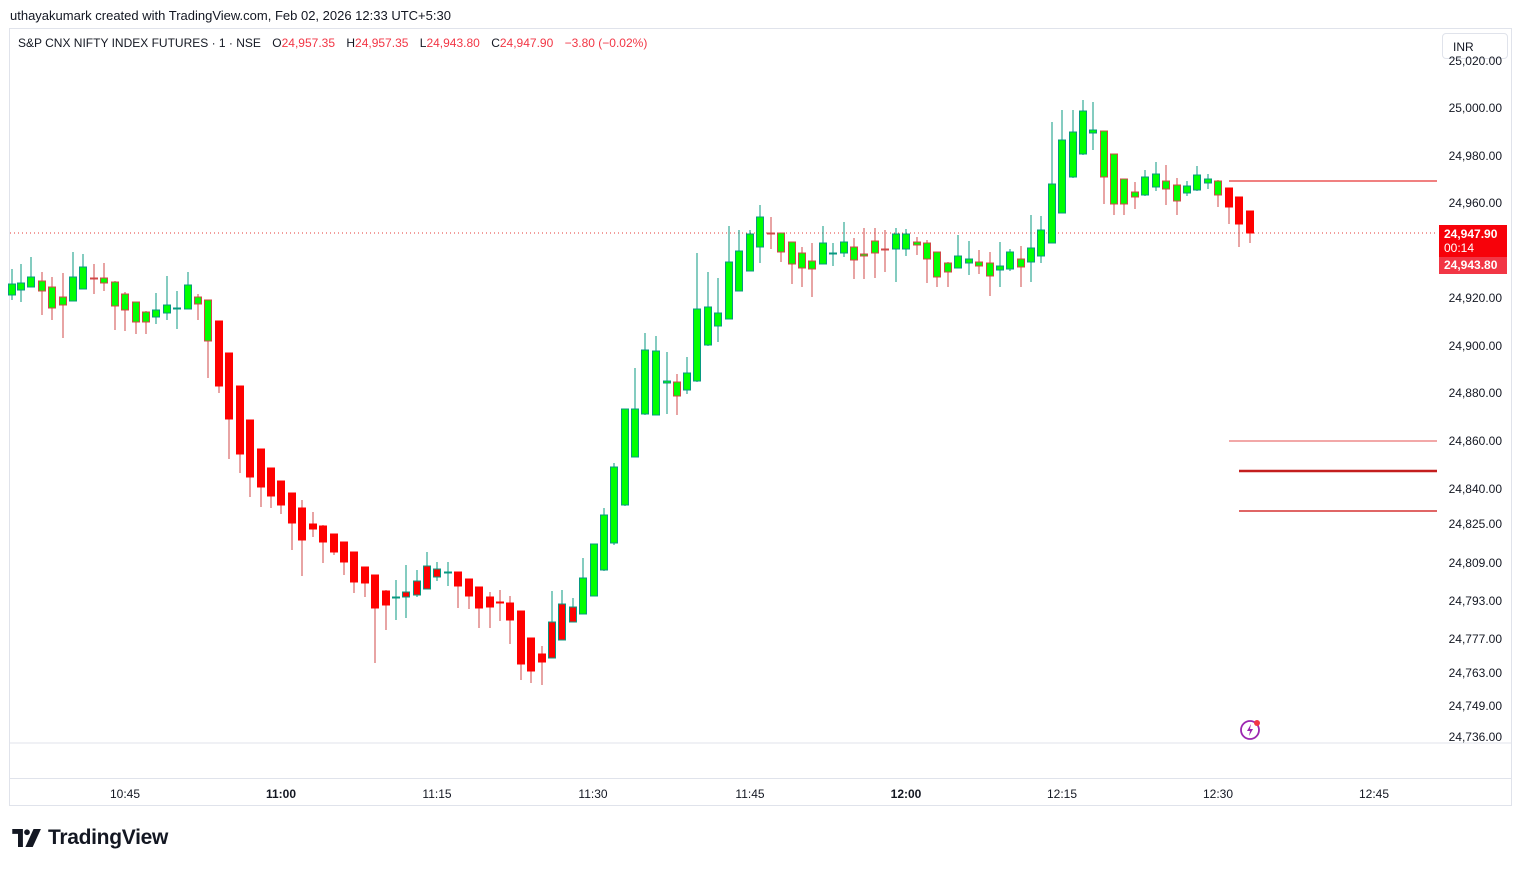  Describe the element at coordinates (423, 43) in the screenshot. I see `low-label: L` at that location.